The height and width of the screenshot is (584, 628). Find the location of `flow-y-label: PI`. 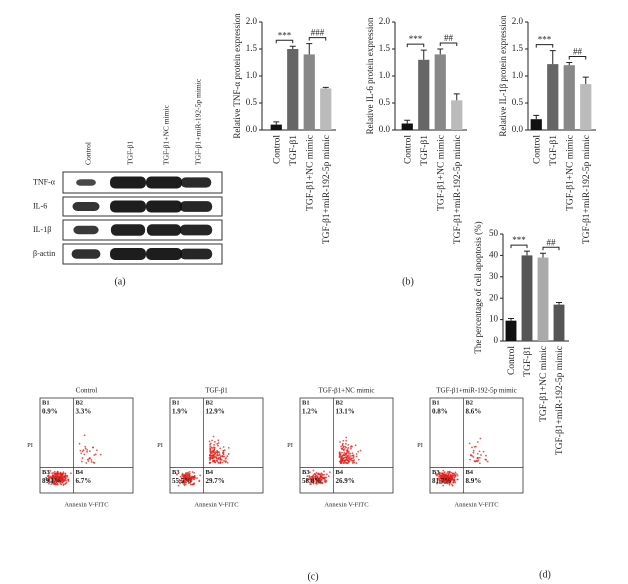

flow-y-label: PI is located at coordinates (420, 445).